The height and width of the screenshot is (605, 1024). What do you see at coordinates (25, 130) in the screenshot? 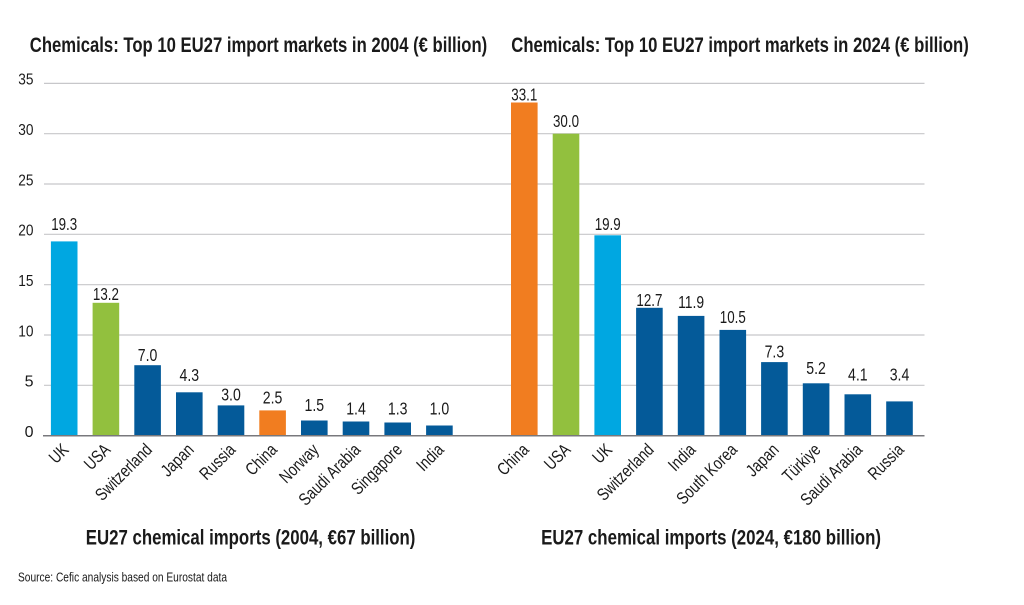
I see `svg-text: 30` at bounding box center [25, 130].